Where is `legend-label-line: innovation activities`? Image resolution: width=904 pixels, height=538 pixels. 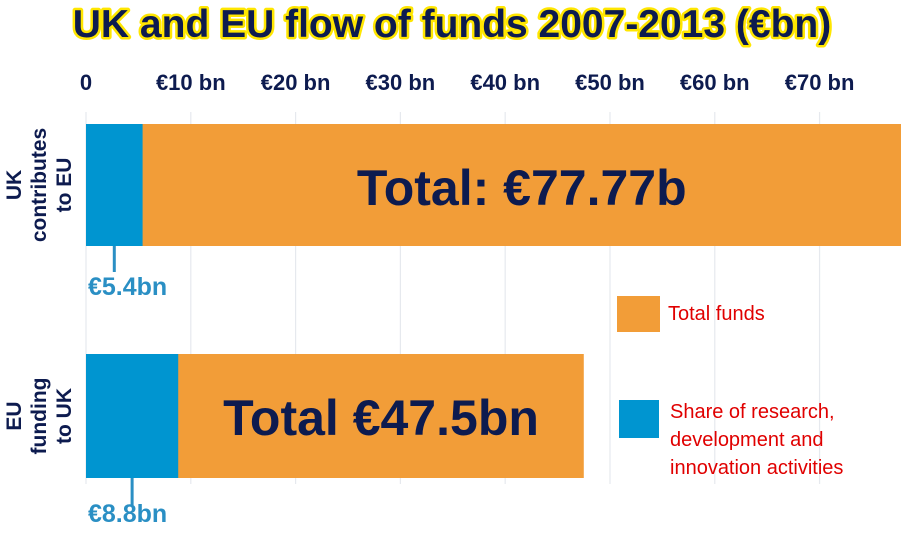
legend-label-line: innovation activities is located at coordinates (756, 468).